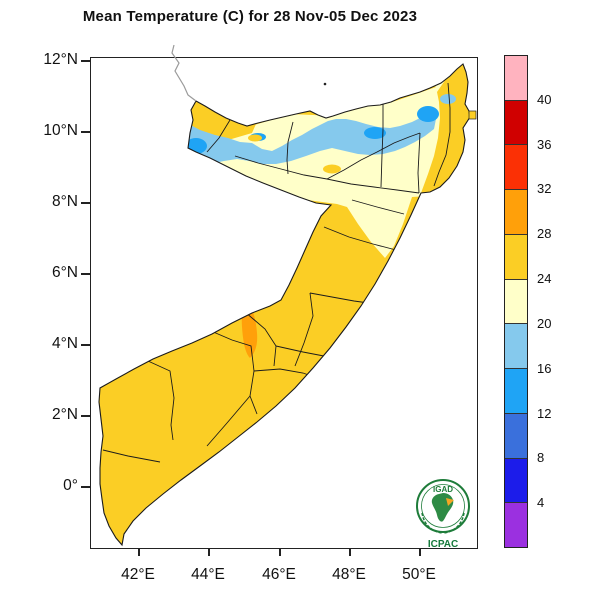 The height and width of the screenshot is (600, 600). Describe the element at coordinates (544, 323) in the screenshot. I see `colorbar-tick-label: 20` at that location.